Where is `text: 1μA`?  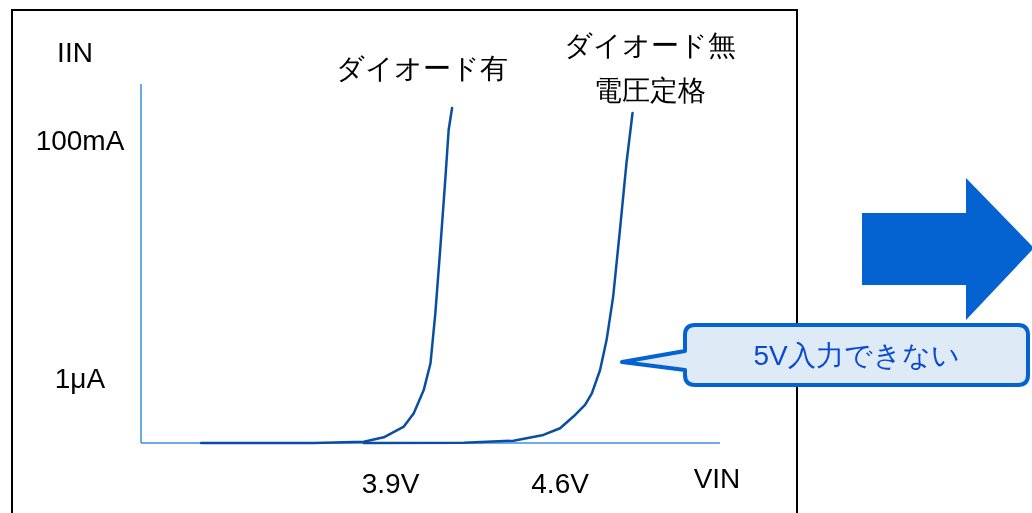
text: 1μA is located at coordinates (80, 378).